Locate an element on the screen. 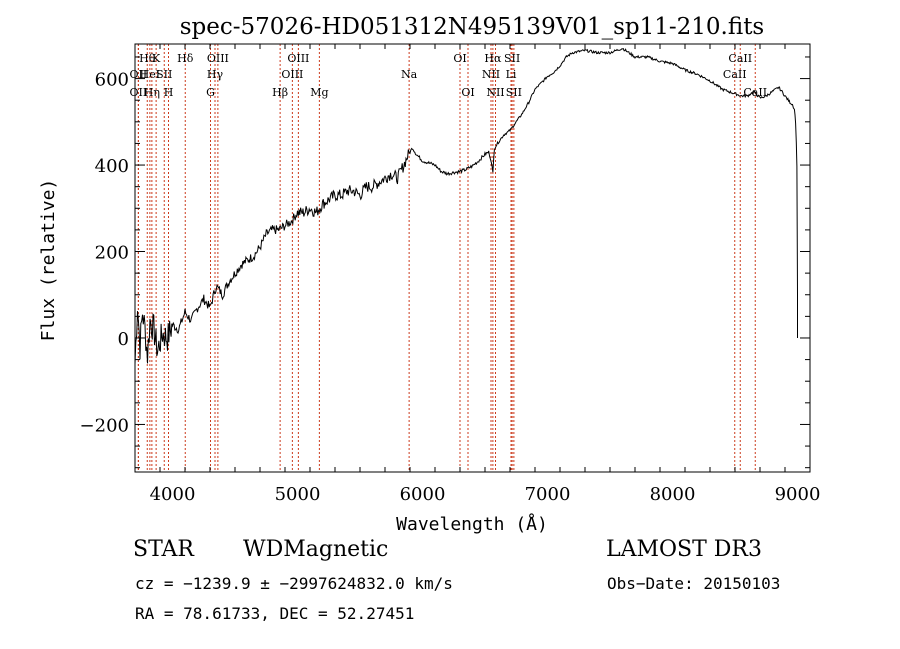 Image resolution: width=900 pixels, height=649 pixels. y-tick-label: 200 is located at coordinates (112, 253).